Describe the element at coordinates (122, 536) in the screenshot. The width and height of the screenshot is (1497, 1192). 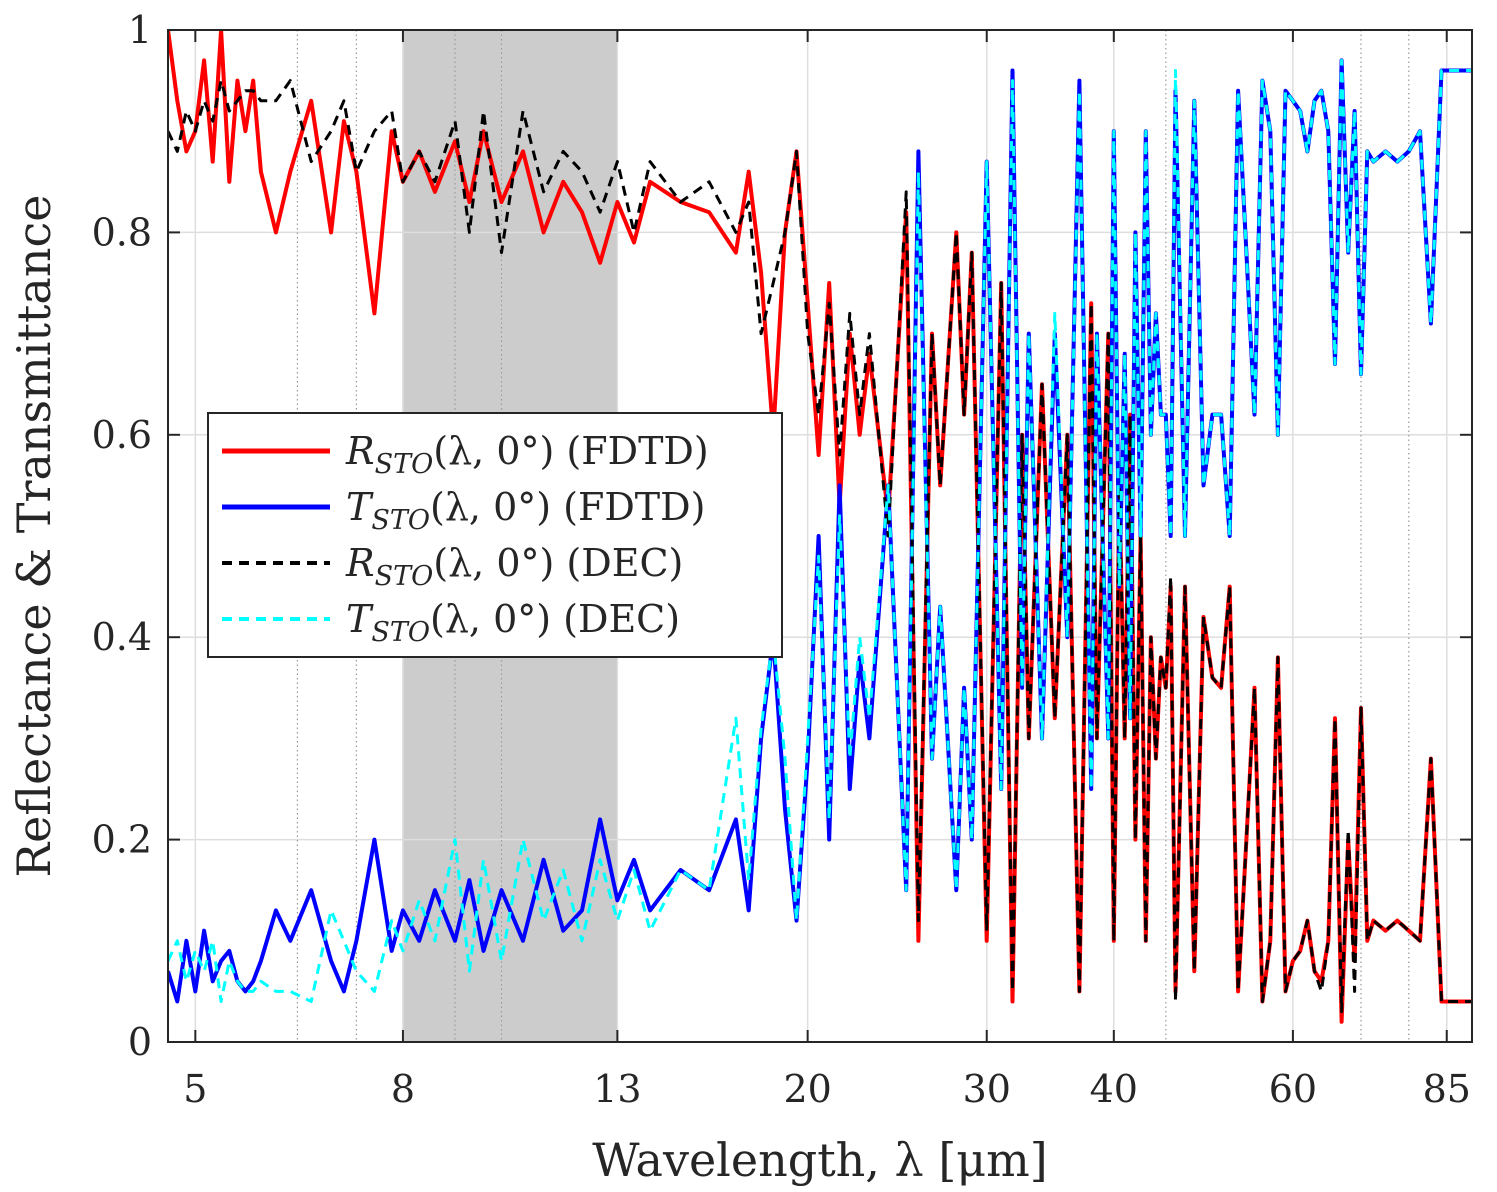
I see `y-tick-labels: 0 0.2 0.4 0.6 0.8 1` at that location.